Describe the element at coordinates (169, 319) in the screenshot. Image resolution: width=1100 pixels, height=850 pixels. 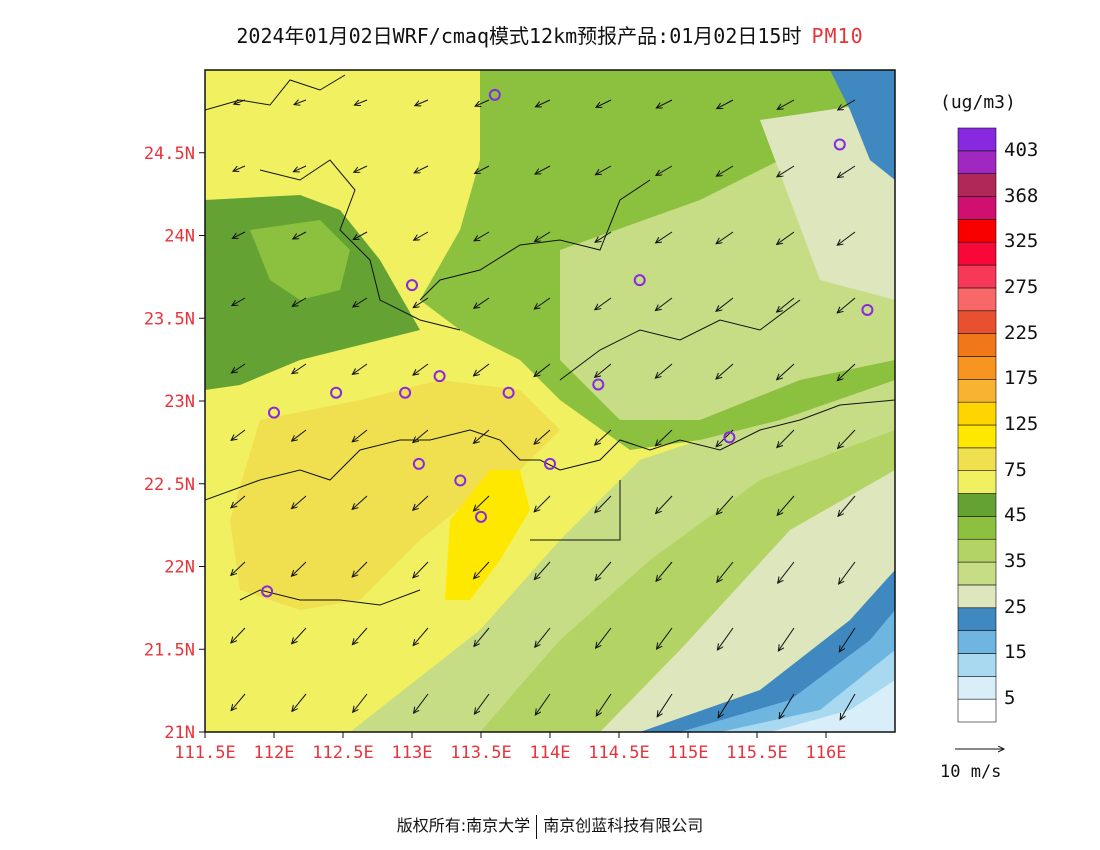
I see `y-tick-label: 23.5N` at that location.